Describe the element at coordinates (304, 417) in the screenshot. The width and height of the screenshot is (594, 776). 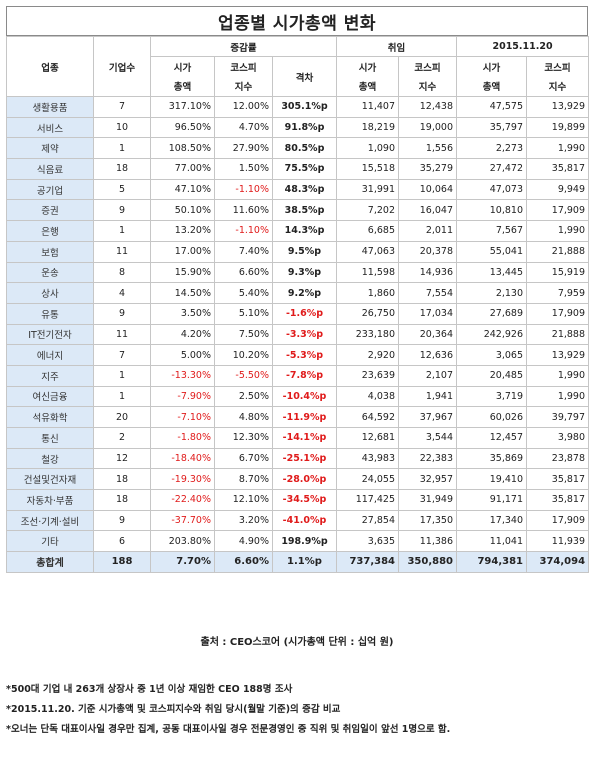
I see `cell-gap: -11.9%p` at that location.